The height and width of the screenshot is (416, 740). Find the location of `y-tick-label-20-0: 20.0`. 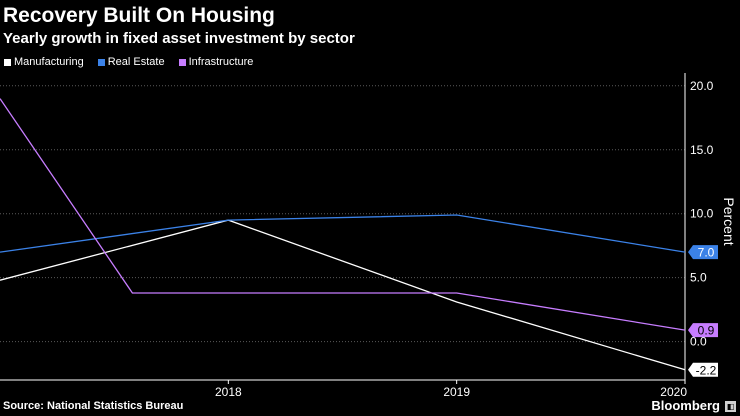

y-tick-label-20-0: 20.0 is located at coordinates (702, 86).